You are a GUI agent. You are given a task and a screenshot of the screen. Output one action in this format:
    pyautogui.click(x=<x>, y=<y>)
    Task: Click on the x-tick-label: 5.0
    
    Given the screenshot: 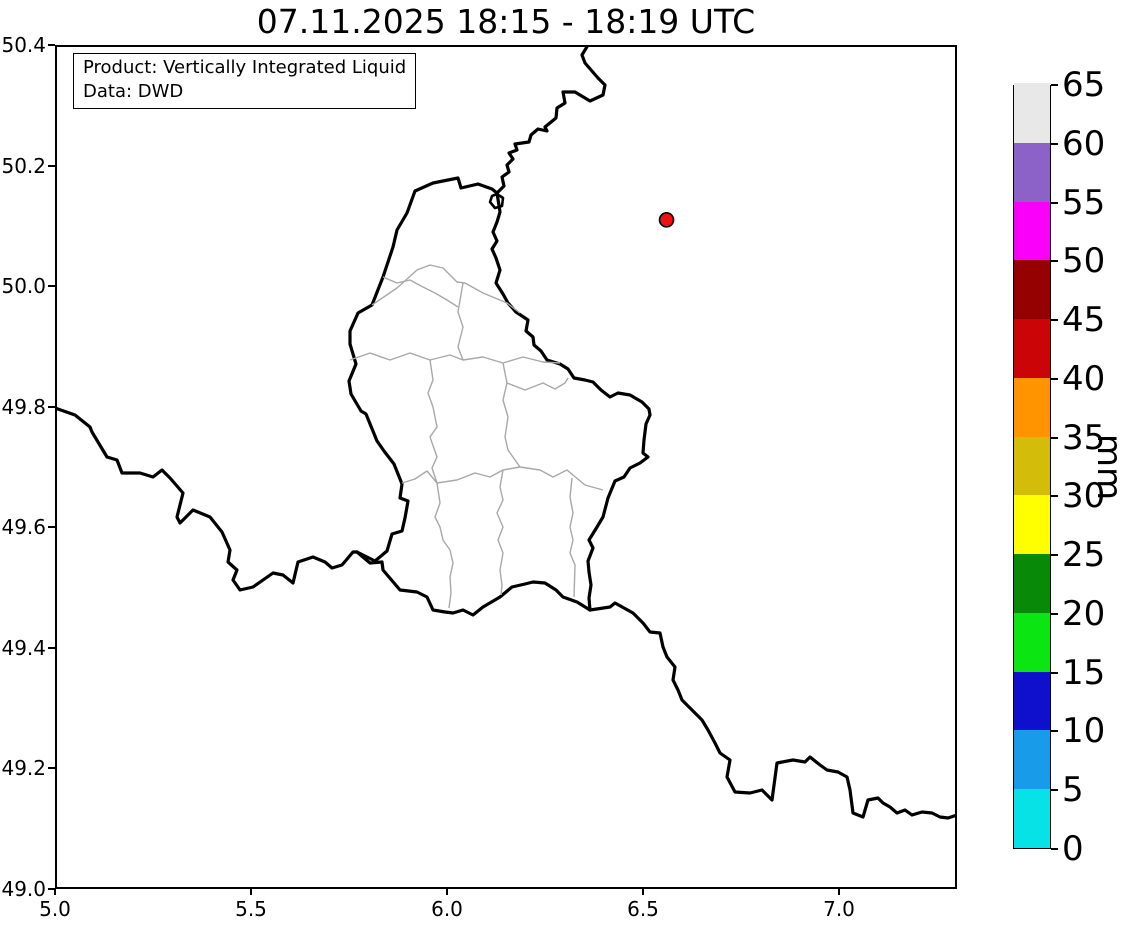 What is the action you would take?
    pyautogui.click(x=55, y=909)
    